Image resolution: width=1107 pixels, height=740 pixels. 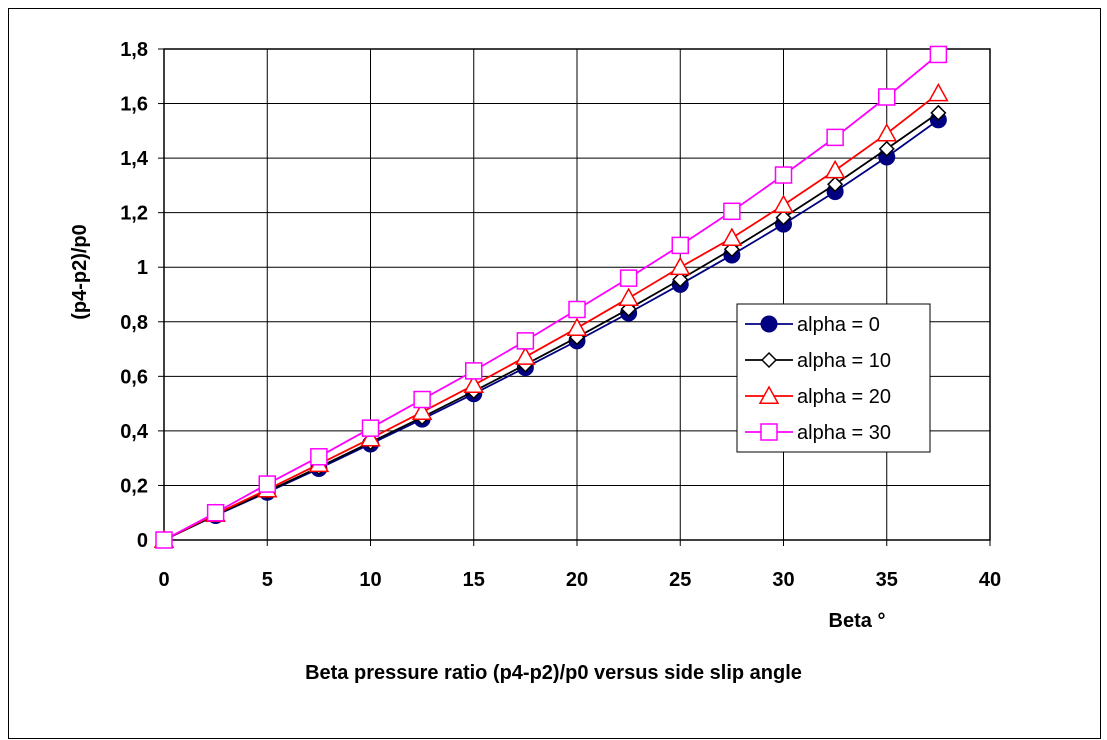 I want to click on y-tick-label: 1,6, so click(x=134, y=105).